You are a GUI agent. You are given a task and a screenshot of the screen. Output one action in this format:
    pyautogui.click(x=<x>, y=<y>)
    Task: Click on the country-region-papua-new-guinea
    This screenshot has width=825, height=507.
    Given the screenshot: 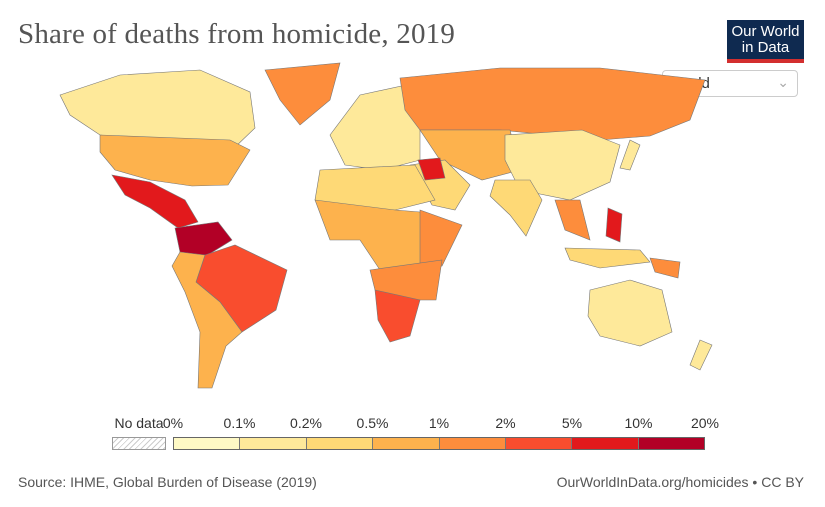 What is the action you would take?
    pyautogui.click(x=665, y=268)
    